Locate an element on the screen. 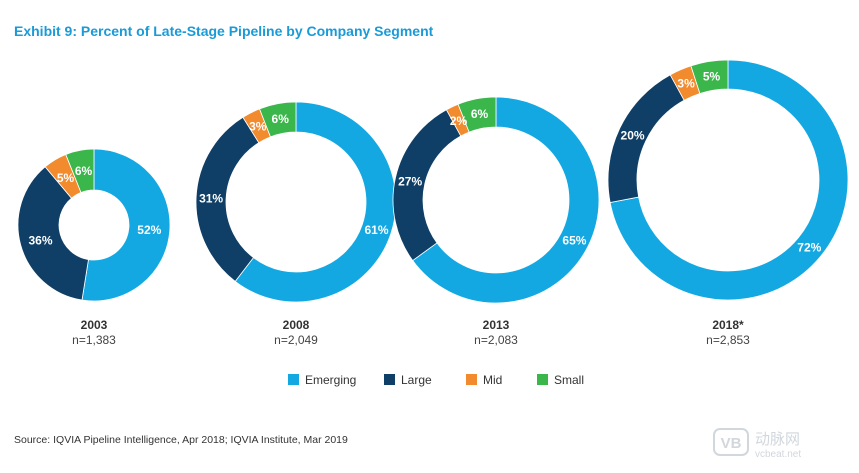  legend-item-emerging: Emerging is located at coordinates (322, 380).